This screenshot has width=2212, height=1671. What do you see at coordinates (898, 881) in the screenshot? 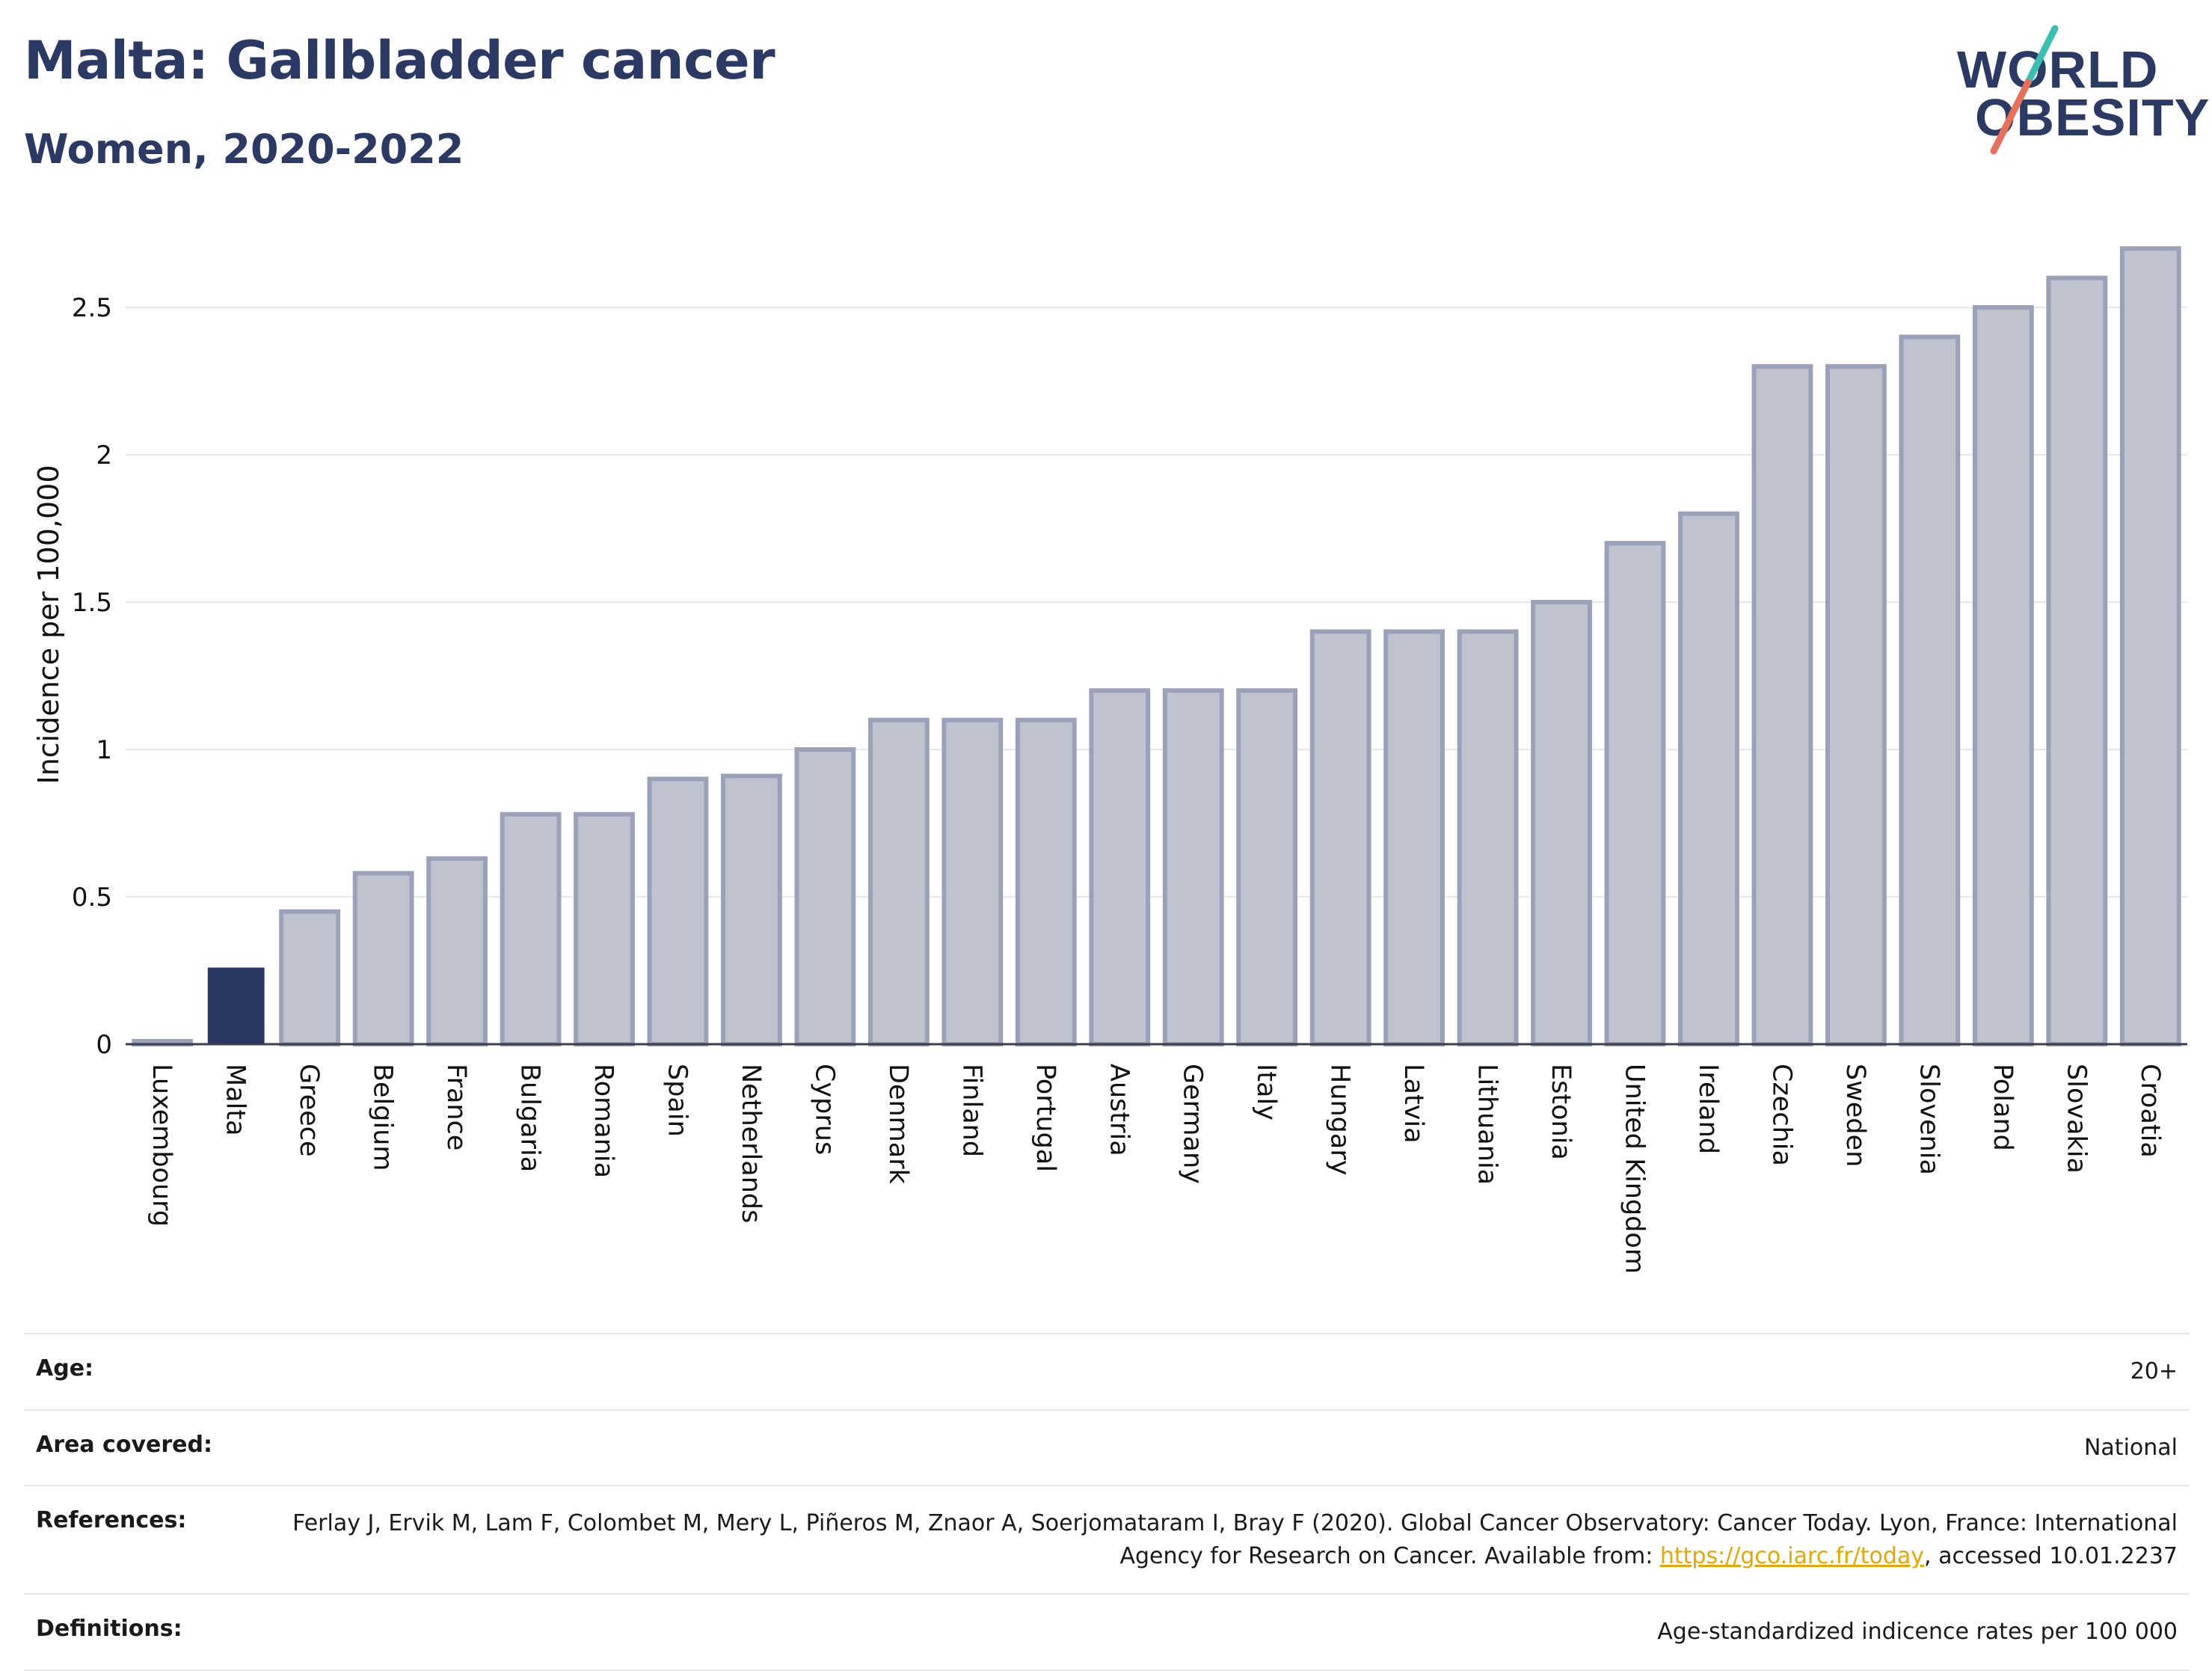
I see `bar-denmark` at bounding box center [898, 881].